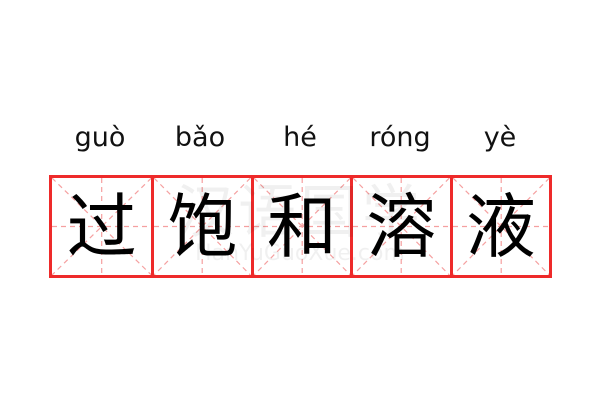 The width and height of the screenshot is (600, 400). I want to click on hanzi-1: 过, so click(101, 226).